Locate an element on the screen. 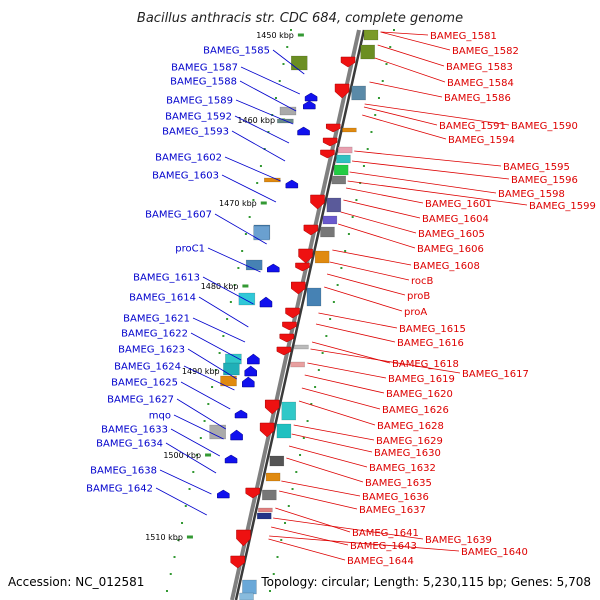 This screenshot has height=600, width=600. left-gene-label: BAMEG_1642 is located at coordinates (119, 489).